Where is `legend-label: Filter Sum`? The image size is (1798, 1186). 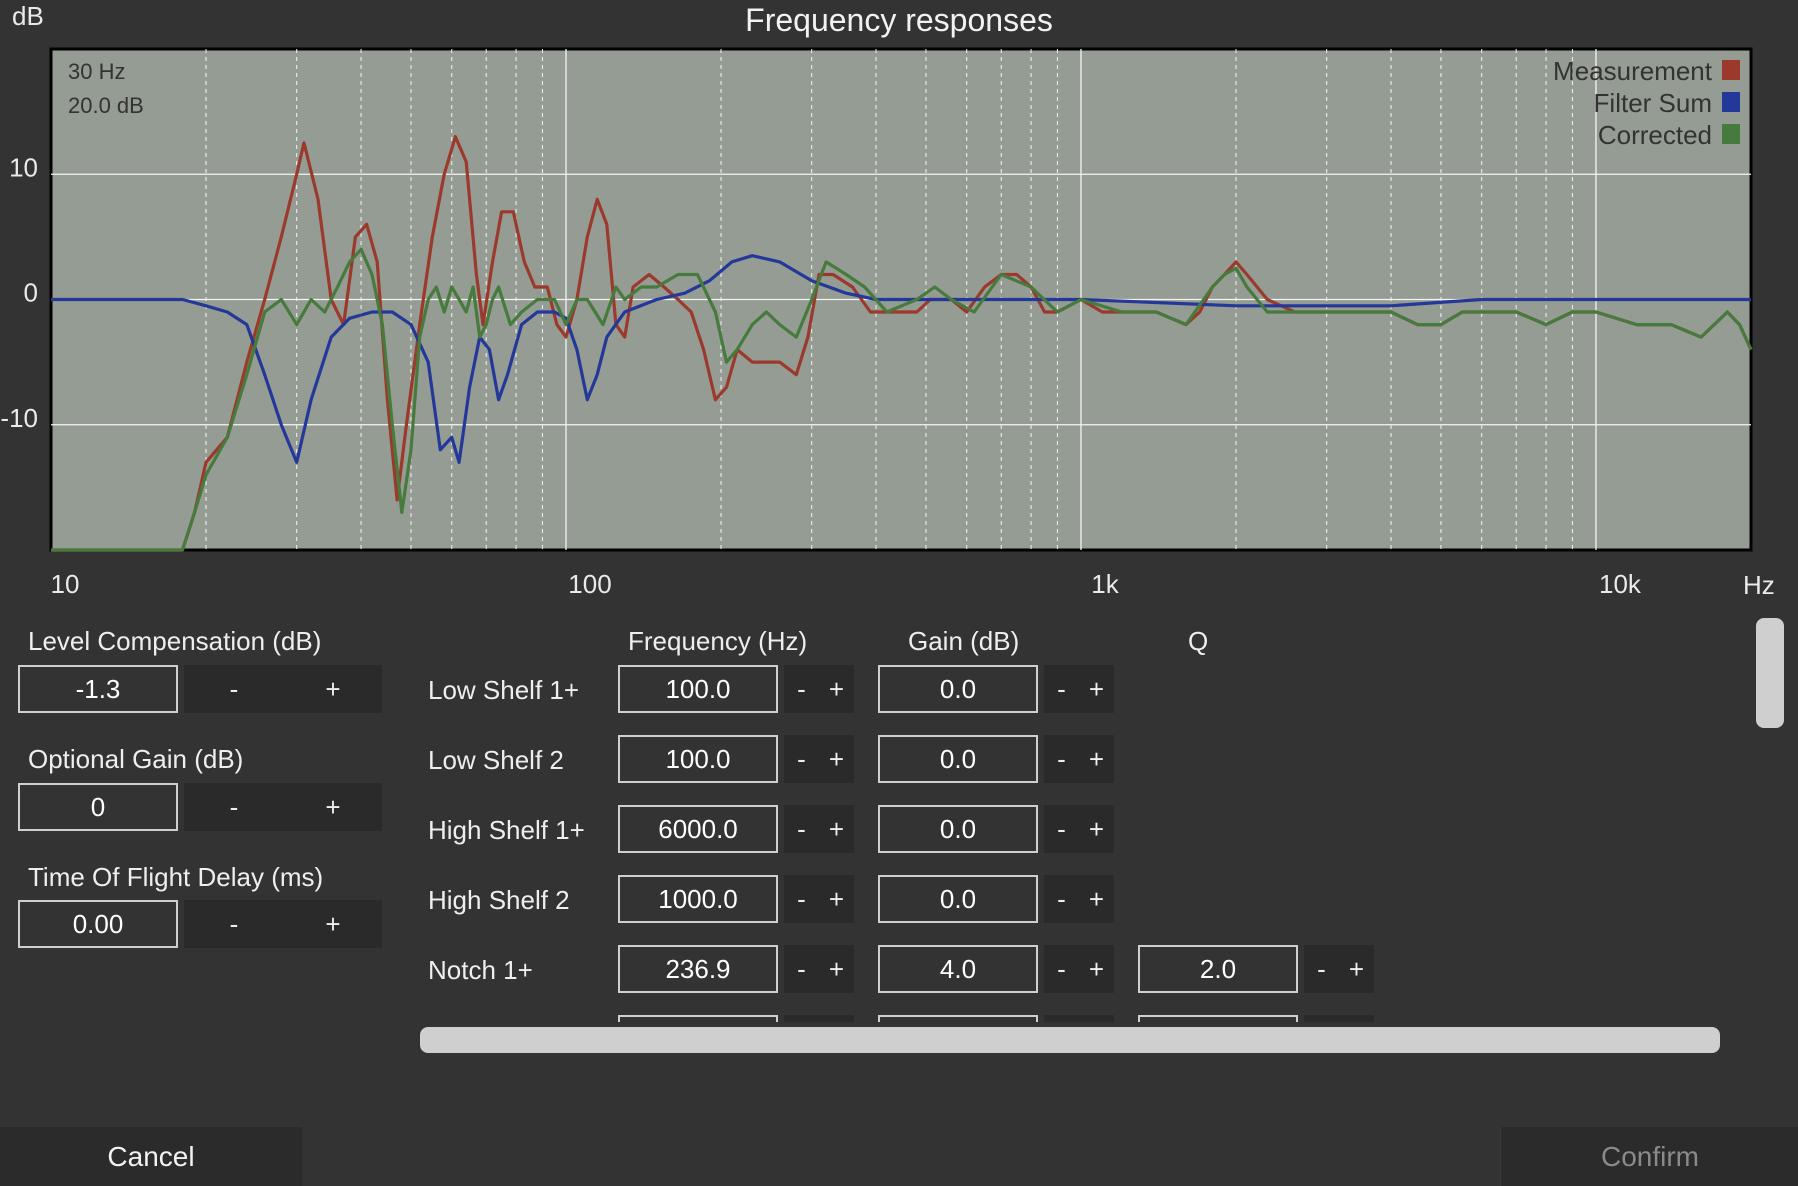
legend-label: Filter Sum is located at coordinates (1653, 103).